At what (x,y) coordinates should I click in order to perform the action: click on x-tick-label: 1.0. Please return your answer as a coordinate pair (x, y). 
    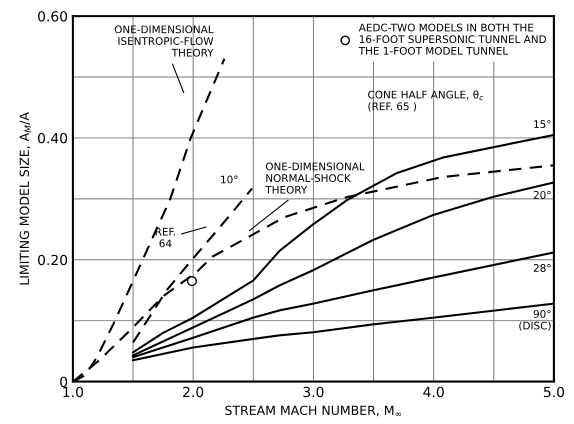
    Looking at the image, I should click on (73, 392).